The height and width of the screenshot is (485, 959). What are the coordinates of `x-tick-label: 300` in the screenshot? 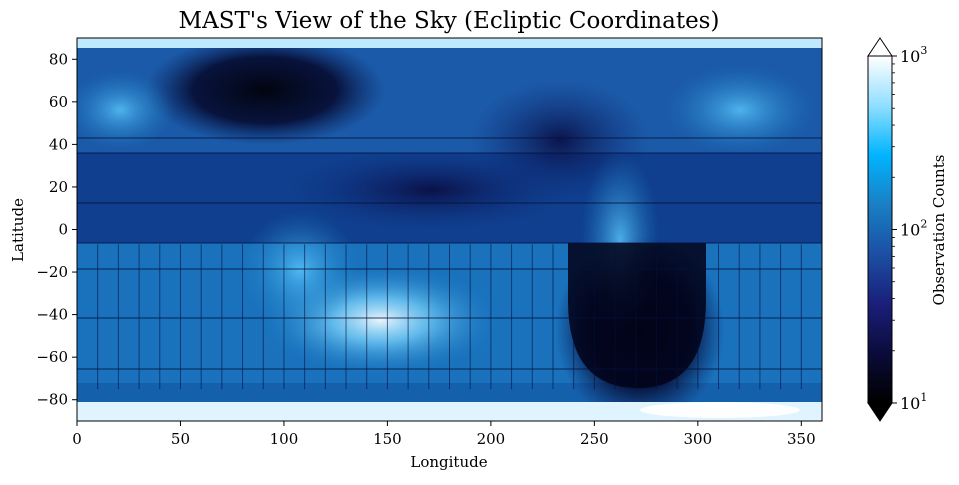 It's located at (698, 439).